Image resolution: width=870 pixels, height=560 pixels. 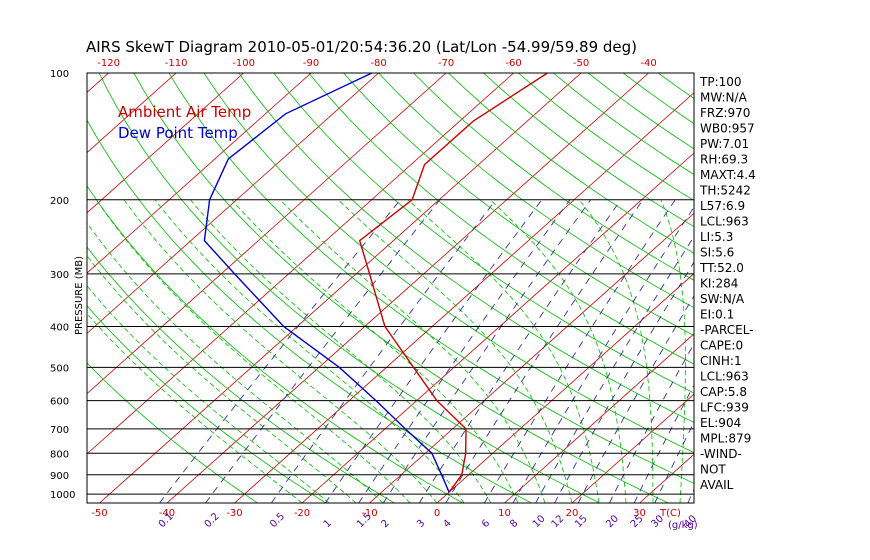 What do you see at coordinates (79, 295) in the screenshot?
I see `y-axis-label: PRESSURE (MB)` at bounding box center [79, 295].